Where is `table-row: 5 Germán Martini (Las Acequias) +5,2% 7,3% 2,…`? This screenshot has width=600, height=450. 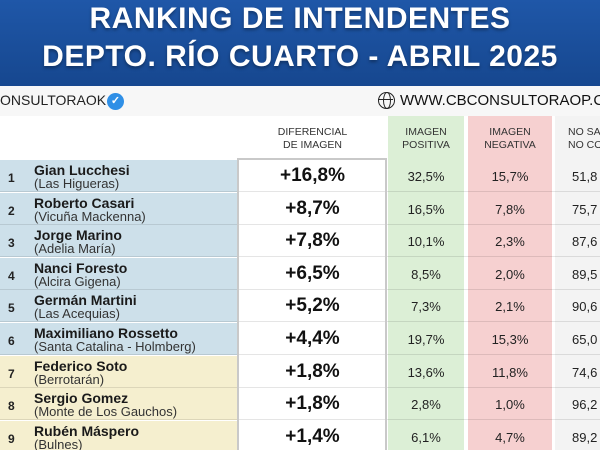 table-row: 5 Germán Martini (Las Acequias) +5,2% 7,3% 2,… is located at coordinates (300, 306).